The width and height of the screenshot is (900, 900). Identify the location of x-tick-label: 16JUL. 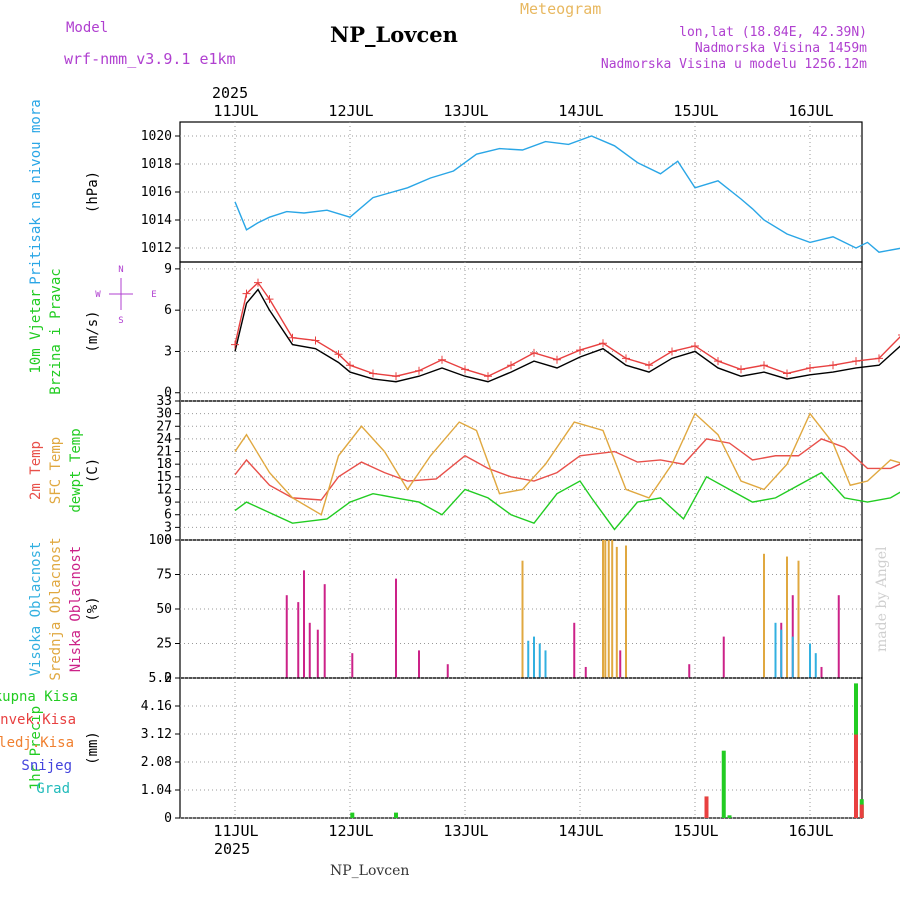
(810, 831).